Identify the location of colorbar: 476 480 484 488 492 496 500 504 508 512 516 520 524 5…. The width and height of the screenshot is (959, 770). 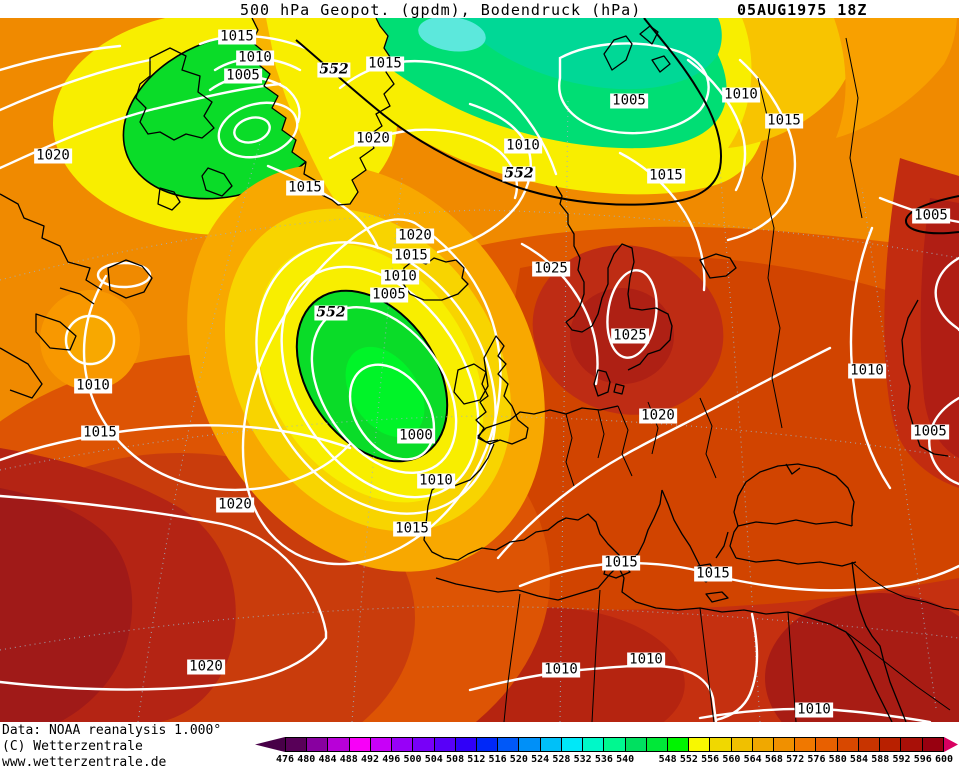
(606, 753).